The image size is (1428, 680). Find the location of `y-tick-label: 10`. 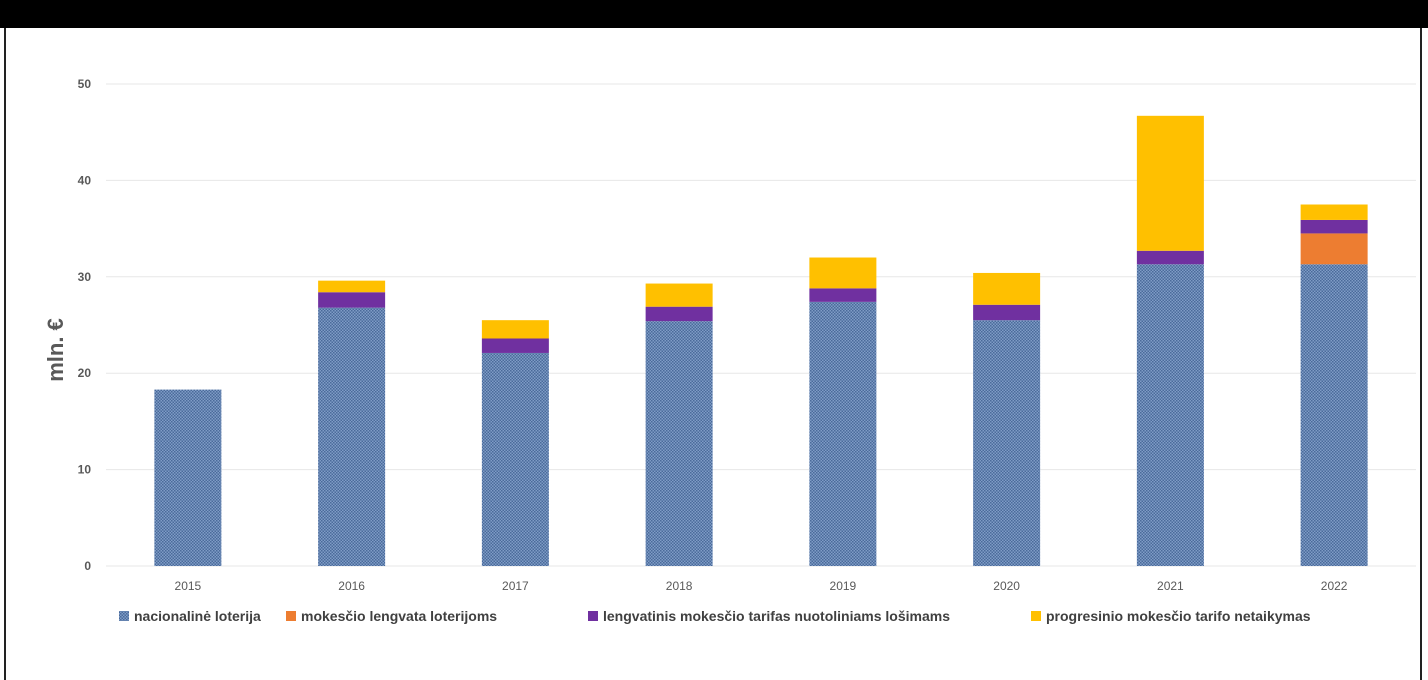

y-tick-label: 10 is located at coordinates (85, 470).